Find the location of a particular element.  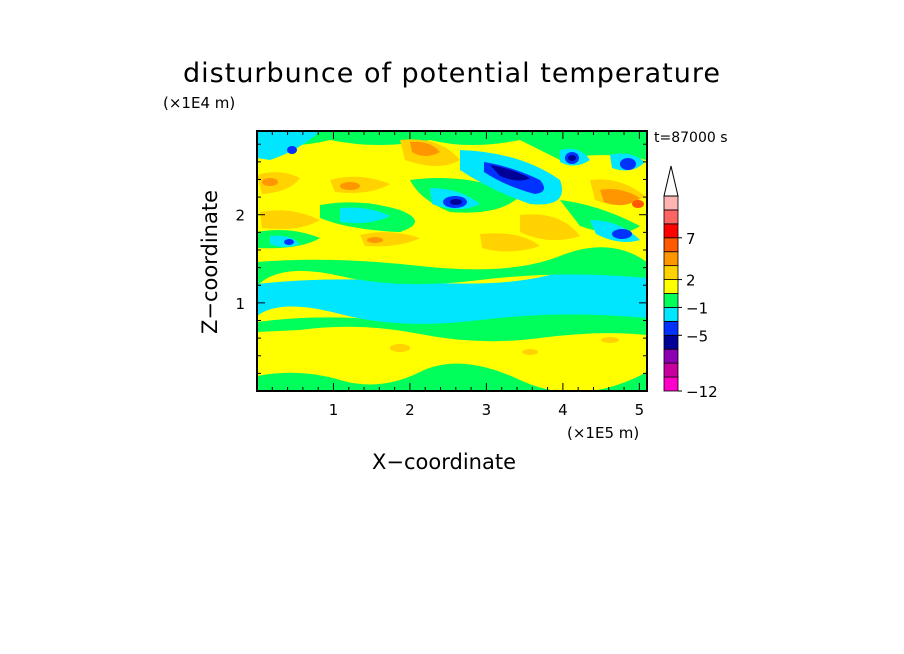

x-tick-label: 1 is located at coordinates (334, 410).